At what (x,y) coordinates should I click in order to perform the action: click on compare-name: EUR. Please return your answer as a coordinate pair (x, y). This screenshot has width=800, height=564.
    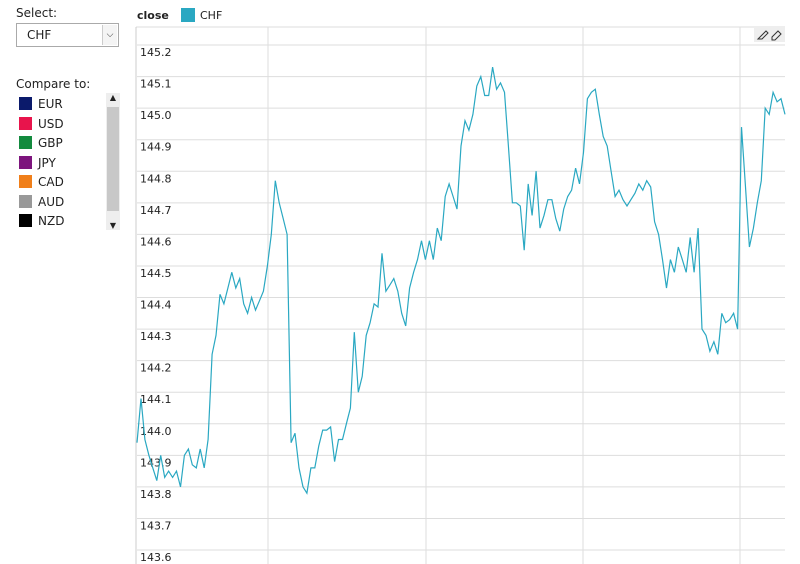
    Looking at the image, I should click on (50, 104).